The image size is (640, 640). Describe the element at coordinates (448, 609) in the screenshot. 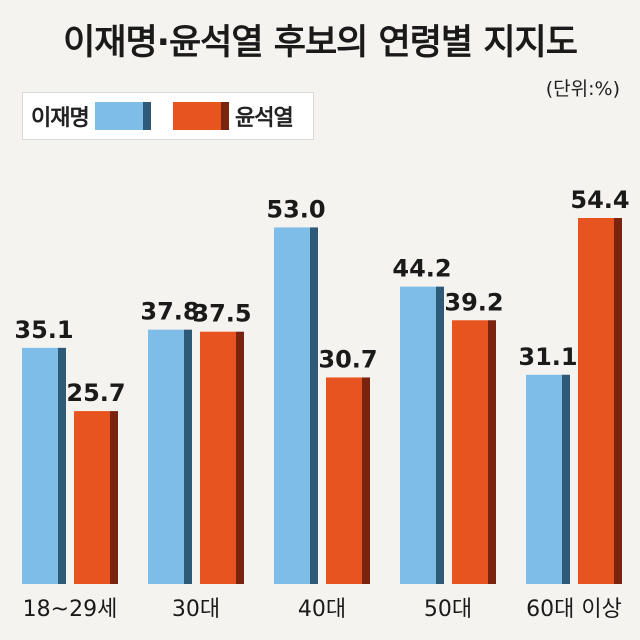

I see `category-label-3: 50대` at that location.